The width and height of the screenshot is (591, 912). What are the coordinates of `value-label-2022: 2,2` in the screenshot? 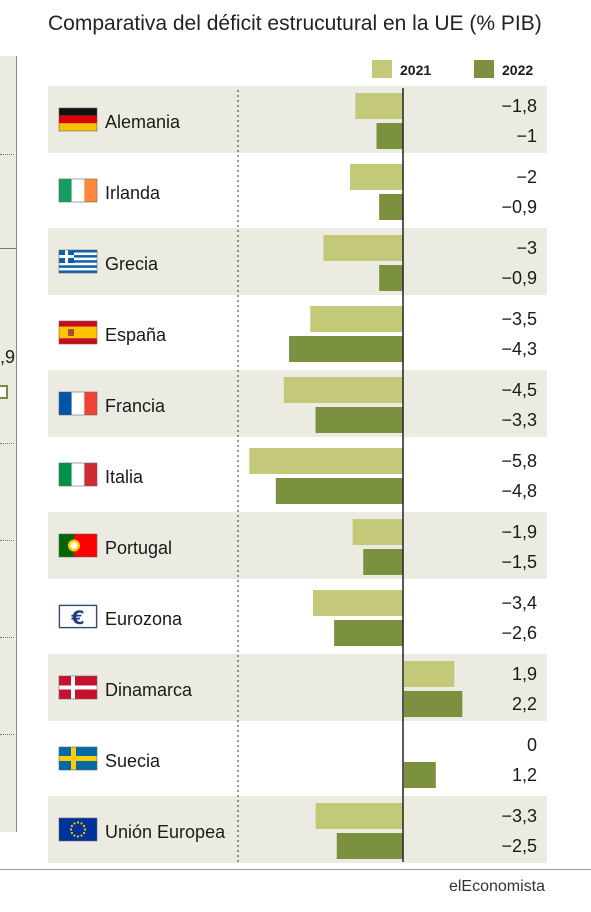 It's located at (524, 704).